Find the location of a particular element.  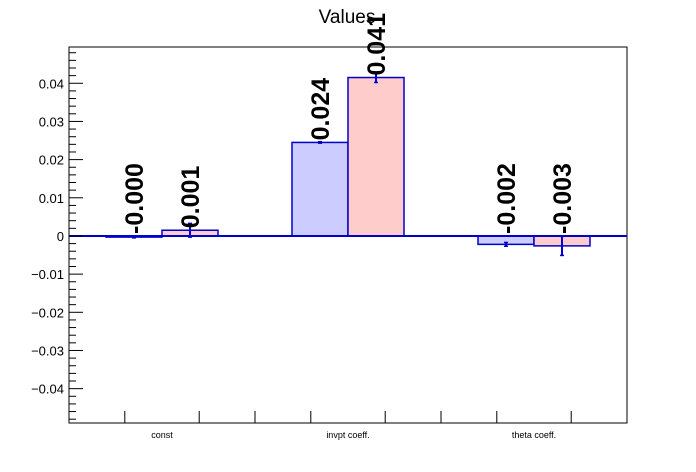

data-label: 0.041 is located at coordinates (377, 44).